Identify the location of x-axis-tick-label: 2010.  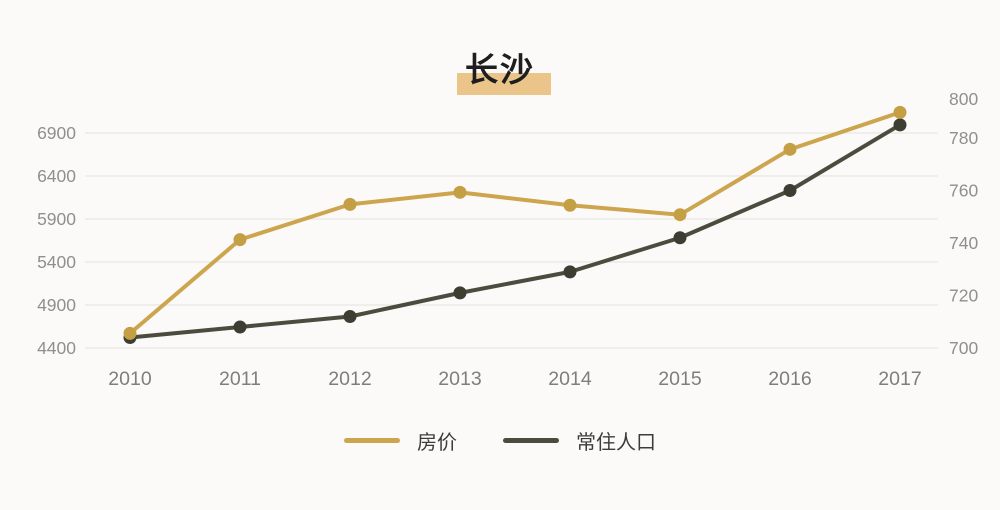
(130, 379).